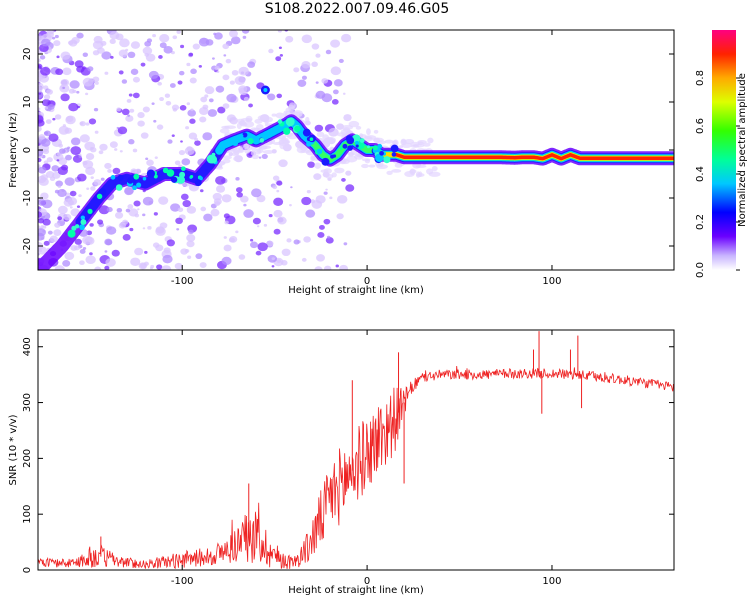 The width and height of the screenshot is (750, 600). Describe the element at coordinates (700, 222) in the screenshot. I see `colorbar-tick-label: 0.2` at that location.